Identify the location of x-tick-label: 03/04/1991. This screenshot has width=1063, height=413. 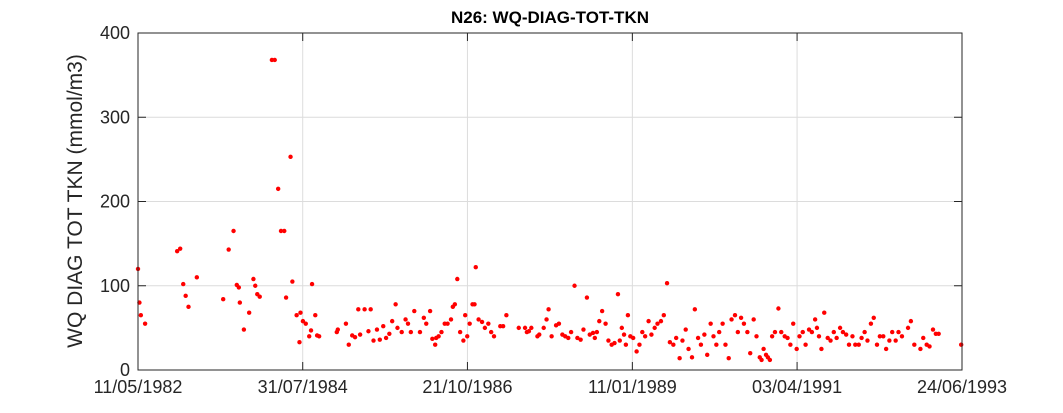
(797, 387).